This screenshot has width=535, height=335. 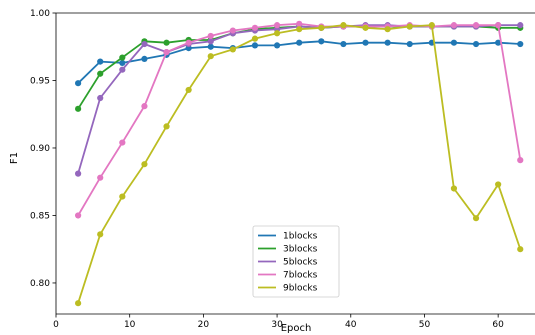 What do you see at coordinates (300, 250) in the screenshot?
I see `legend-label-3blocks: 3blocks` at bounding box center [300, 250].